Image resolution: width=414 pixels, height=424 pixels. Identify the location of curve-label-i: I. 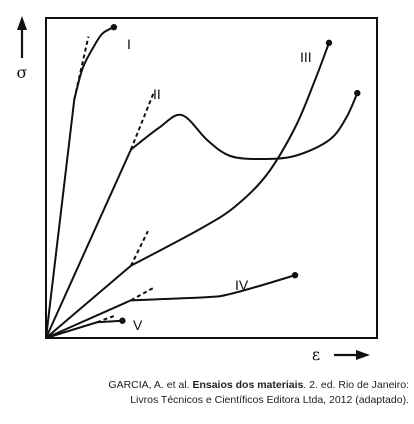
(129, 44).